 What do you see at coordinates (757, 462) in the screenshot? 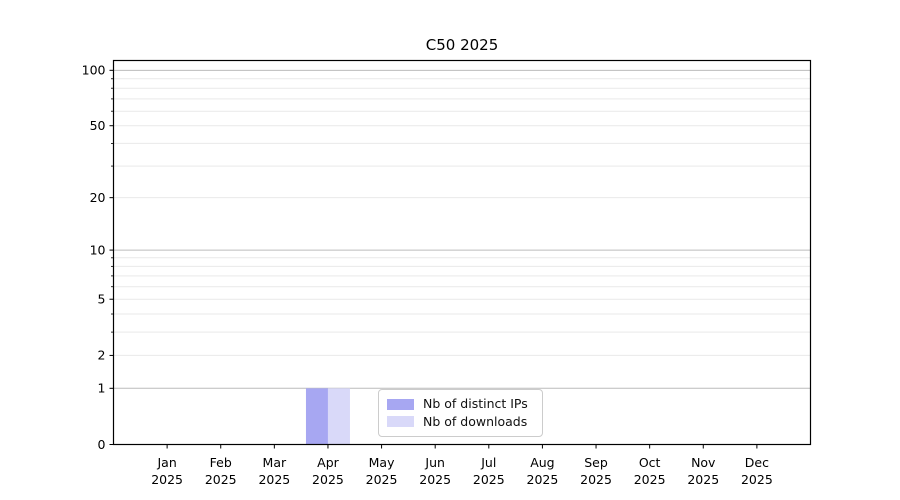
I see `x-tick-label-month: Dec` at bounding box center [757, 462].